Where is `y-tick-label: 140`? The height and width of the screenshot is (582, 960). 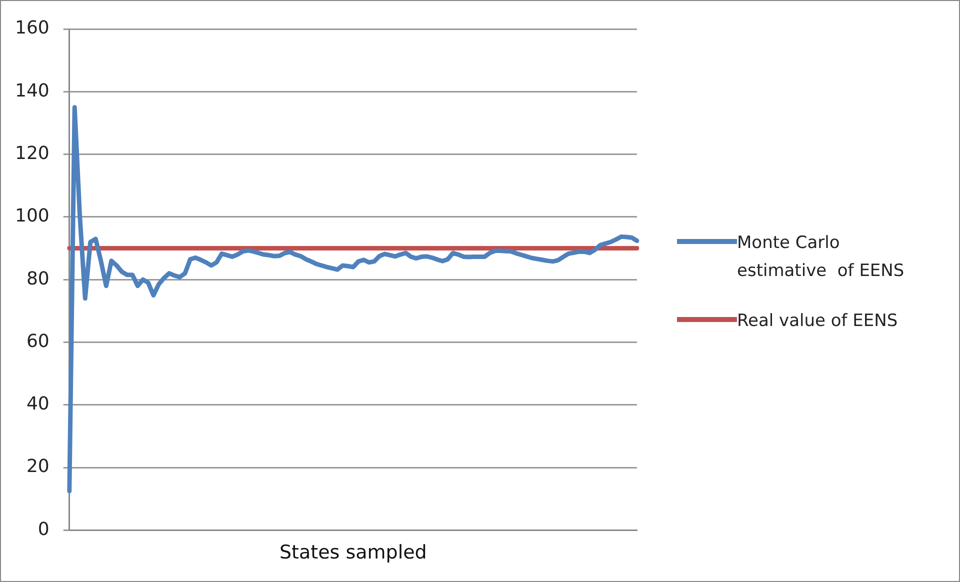
y-tick-label: 140 is located at coordinates (32, 91).